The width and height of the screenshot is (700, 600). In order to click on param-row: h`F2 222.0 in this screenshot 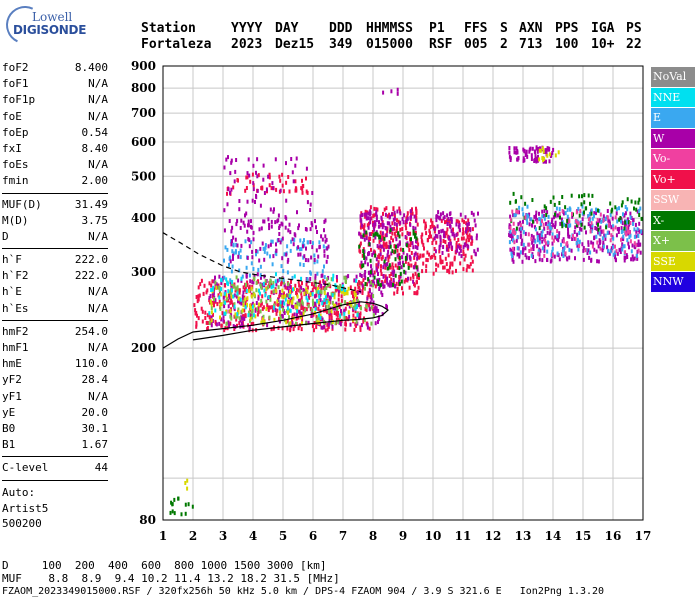, I will do `click(56, 276)`.